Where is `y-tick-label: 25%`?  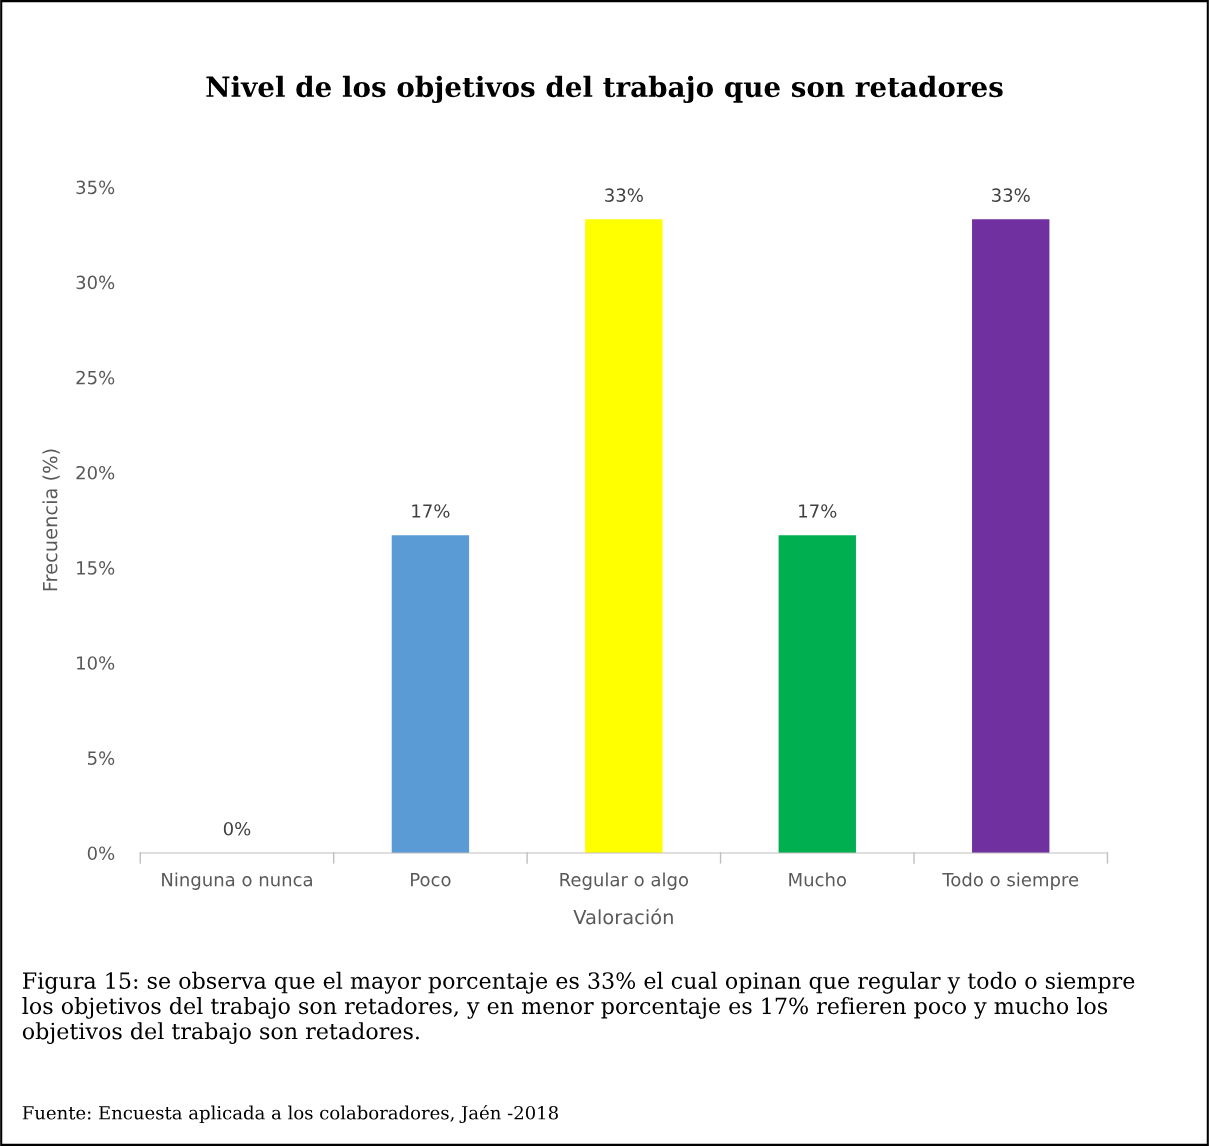 y-tick-label: 25% is located at coordinates (95, 377).